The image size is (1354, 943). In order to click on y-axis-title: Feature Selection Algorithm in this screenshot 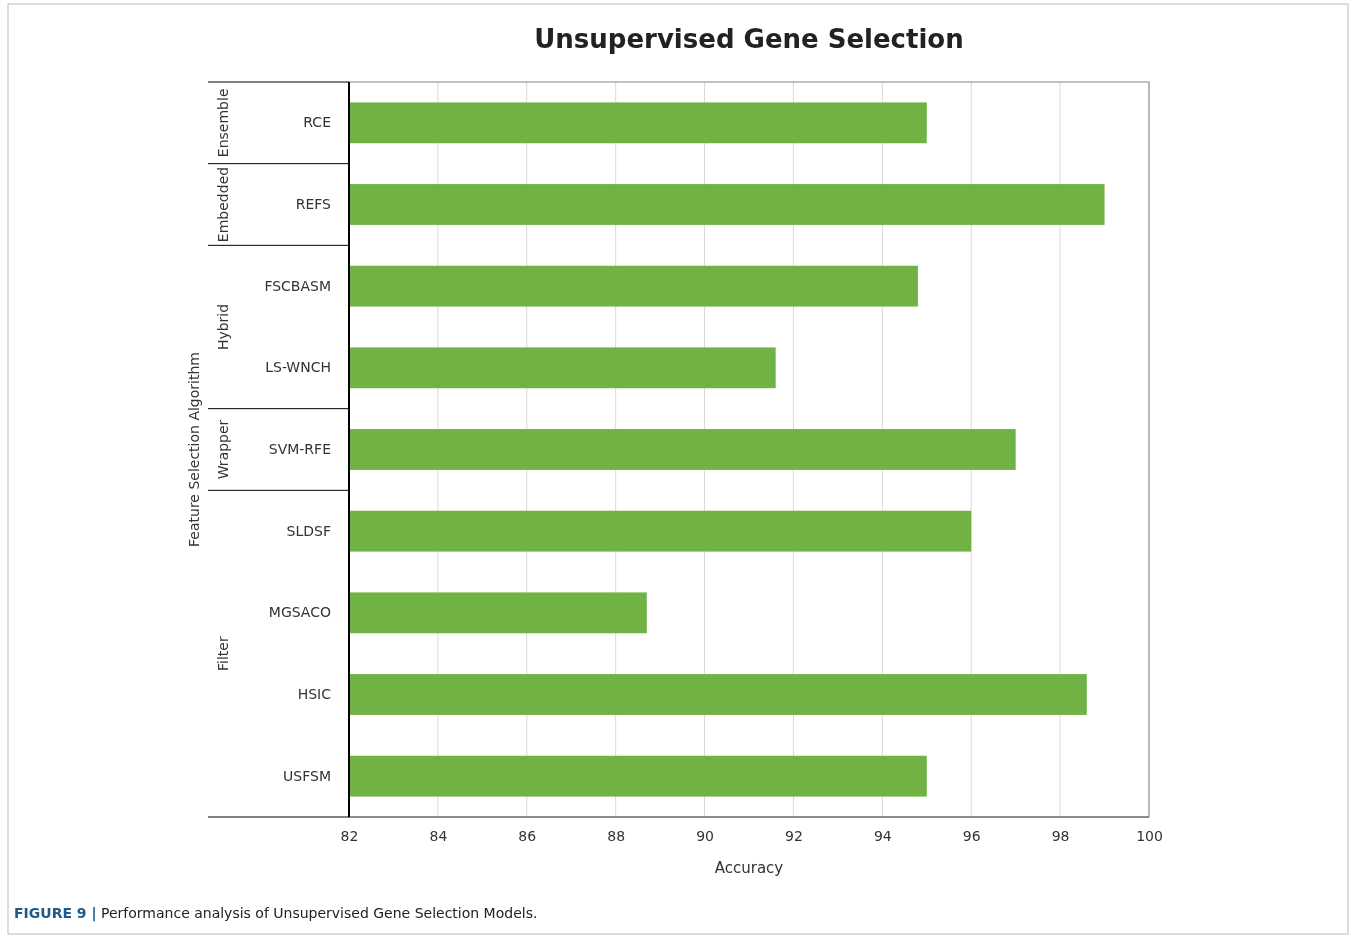, I will do `click(194, 449)`.